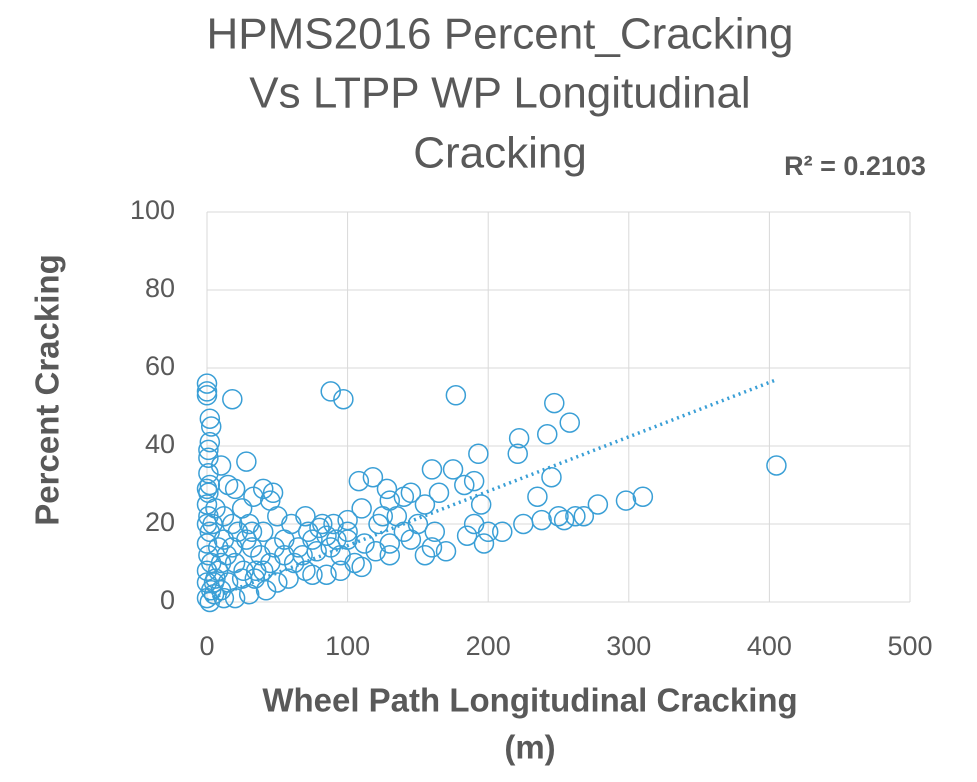 The width and height of the screenshot is (977, 782). Describe the element at coordinates (160, 522) in the screenshot. I see `y-tick-label: 20` at that location.